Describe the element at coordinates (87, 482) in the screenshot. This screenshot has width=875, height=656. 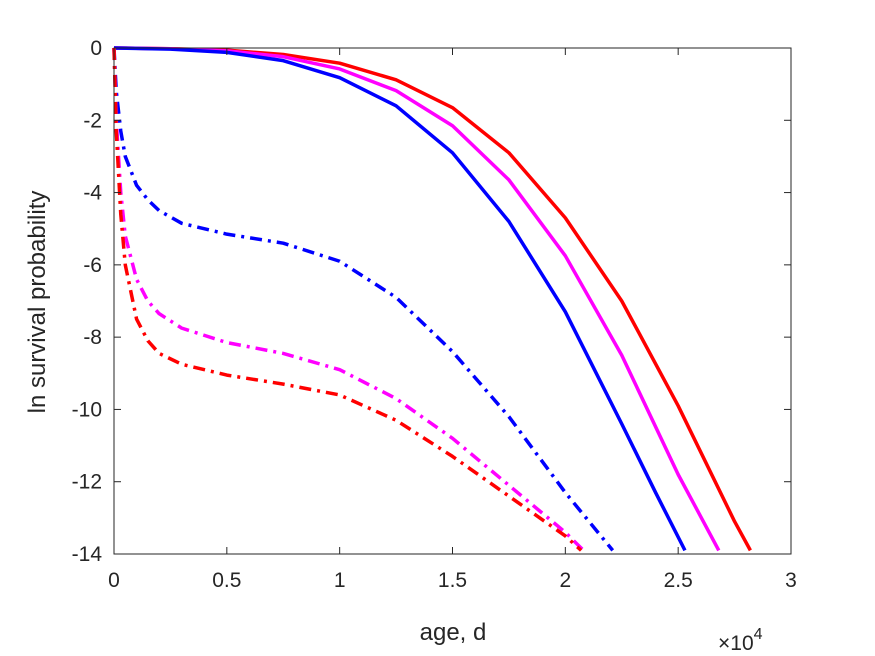
I see `y-tick-label: -12` at that location.